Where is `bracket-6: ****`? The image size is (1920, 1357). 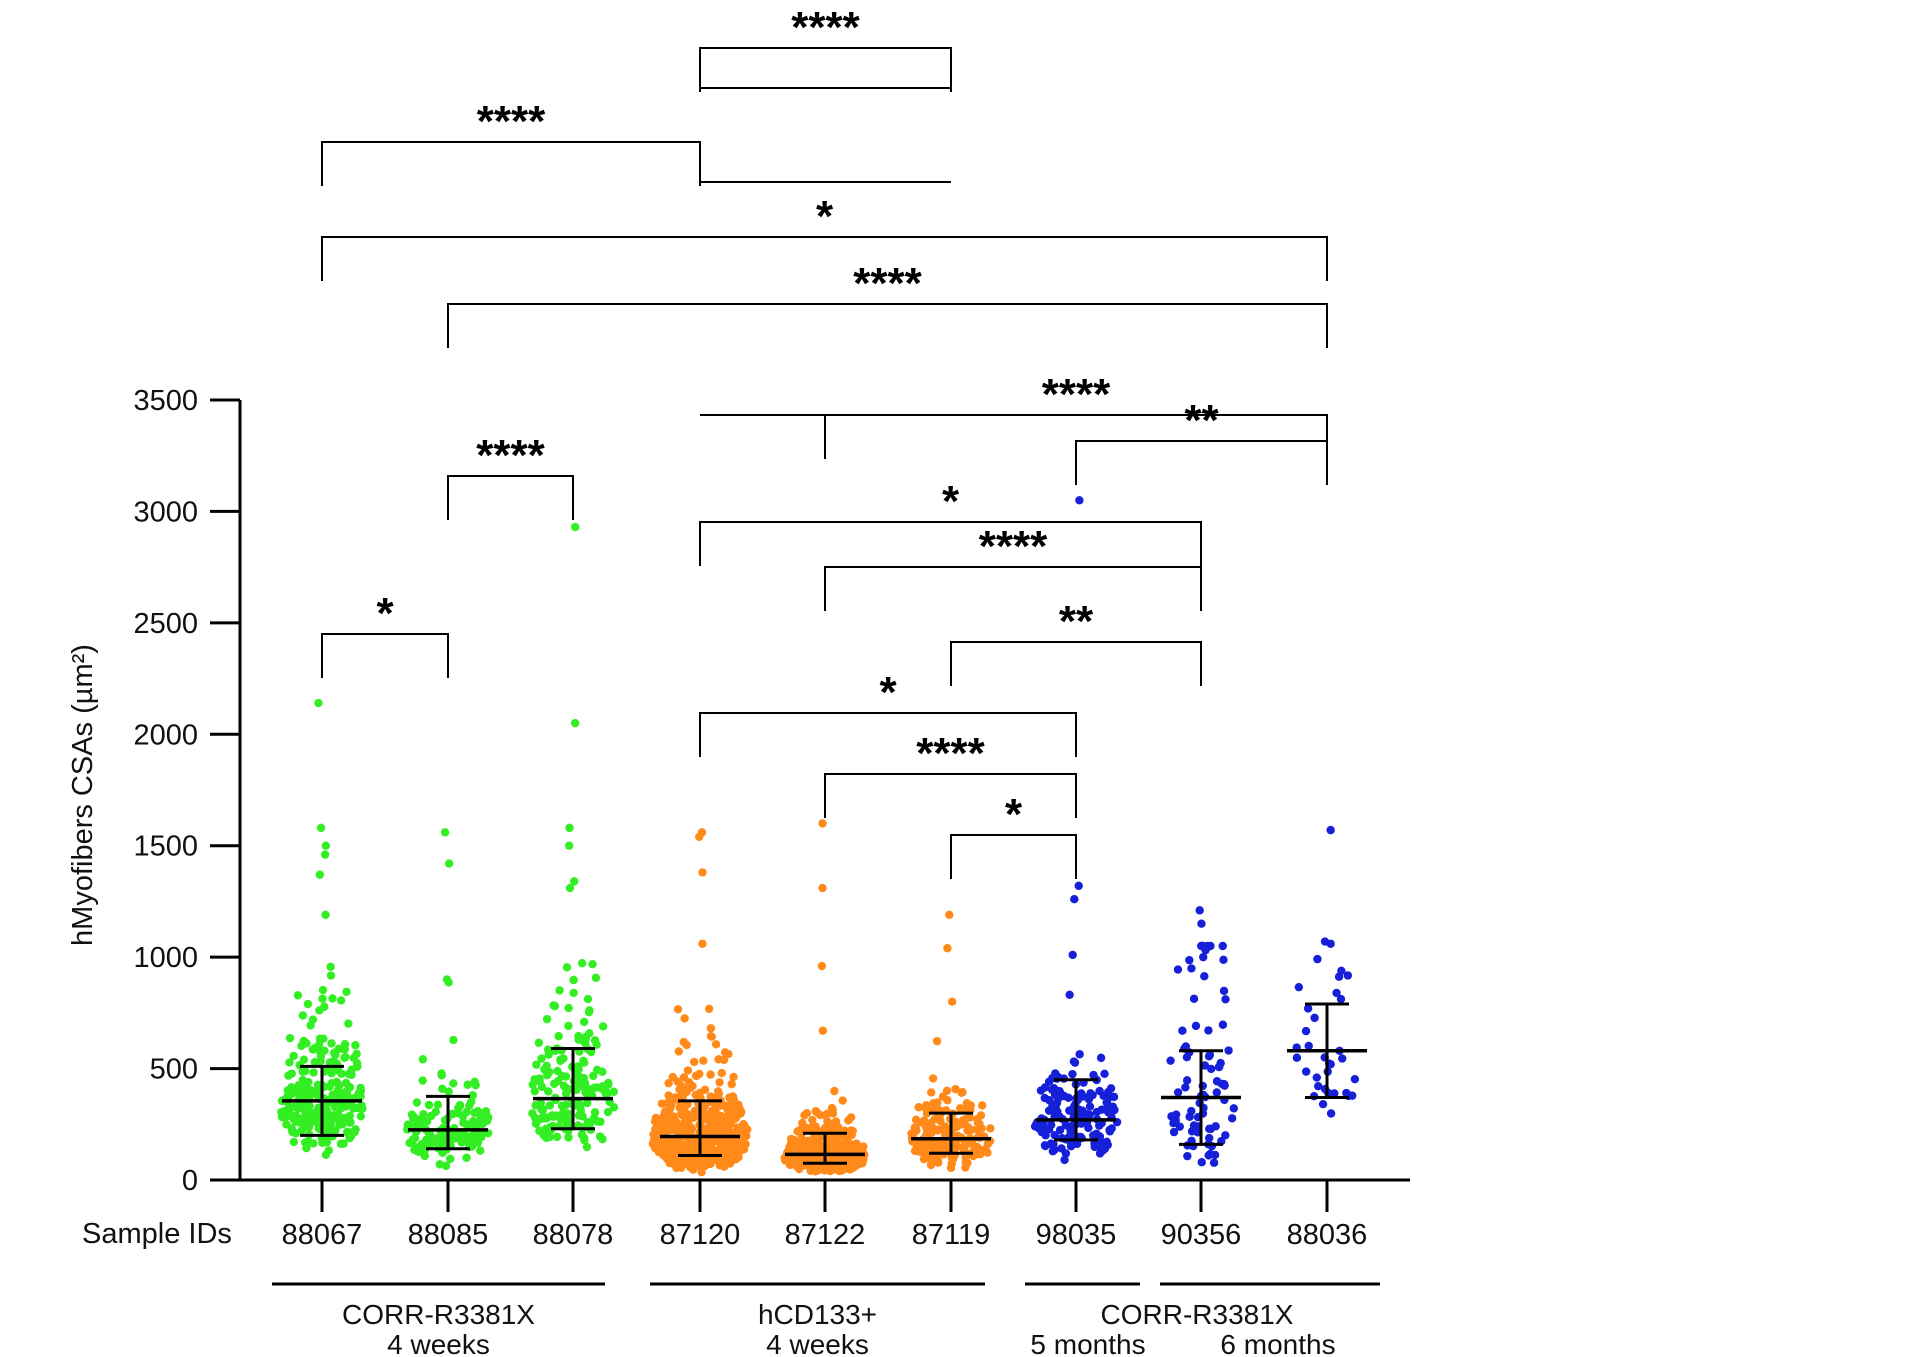
bracket-6: **** is located at coordinates (510, 475).